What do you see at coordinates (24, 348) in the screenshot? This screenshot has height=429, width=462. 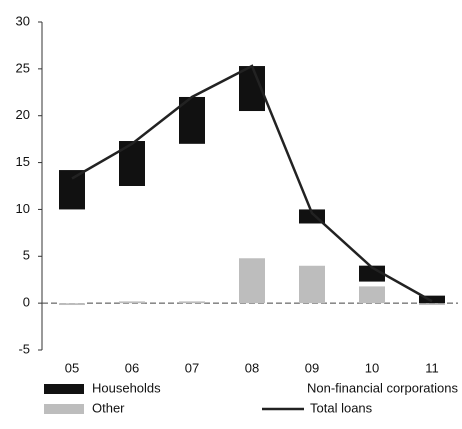 I see `y-tick-label: -5` at bounding box center [24, 348].